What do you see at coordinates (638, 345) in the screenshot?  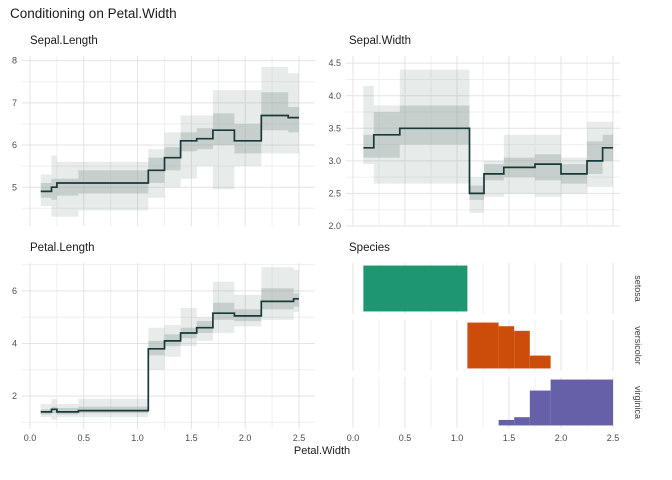 I see `facet-strip-label: versicolor` at bounding box center [638, 345].